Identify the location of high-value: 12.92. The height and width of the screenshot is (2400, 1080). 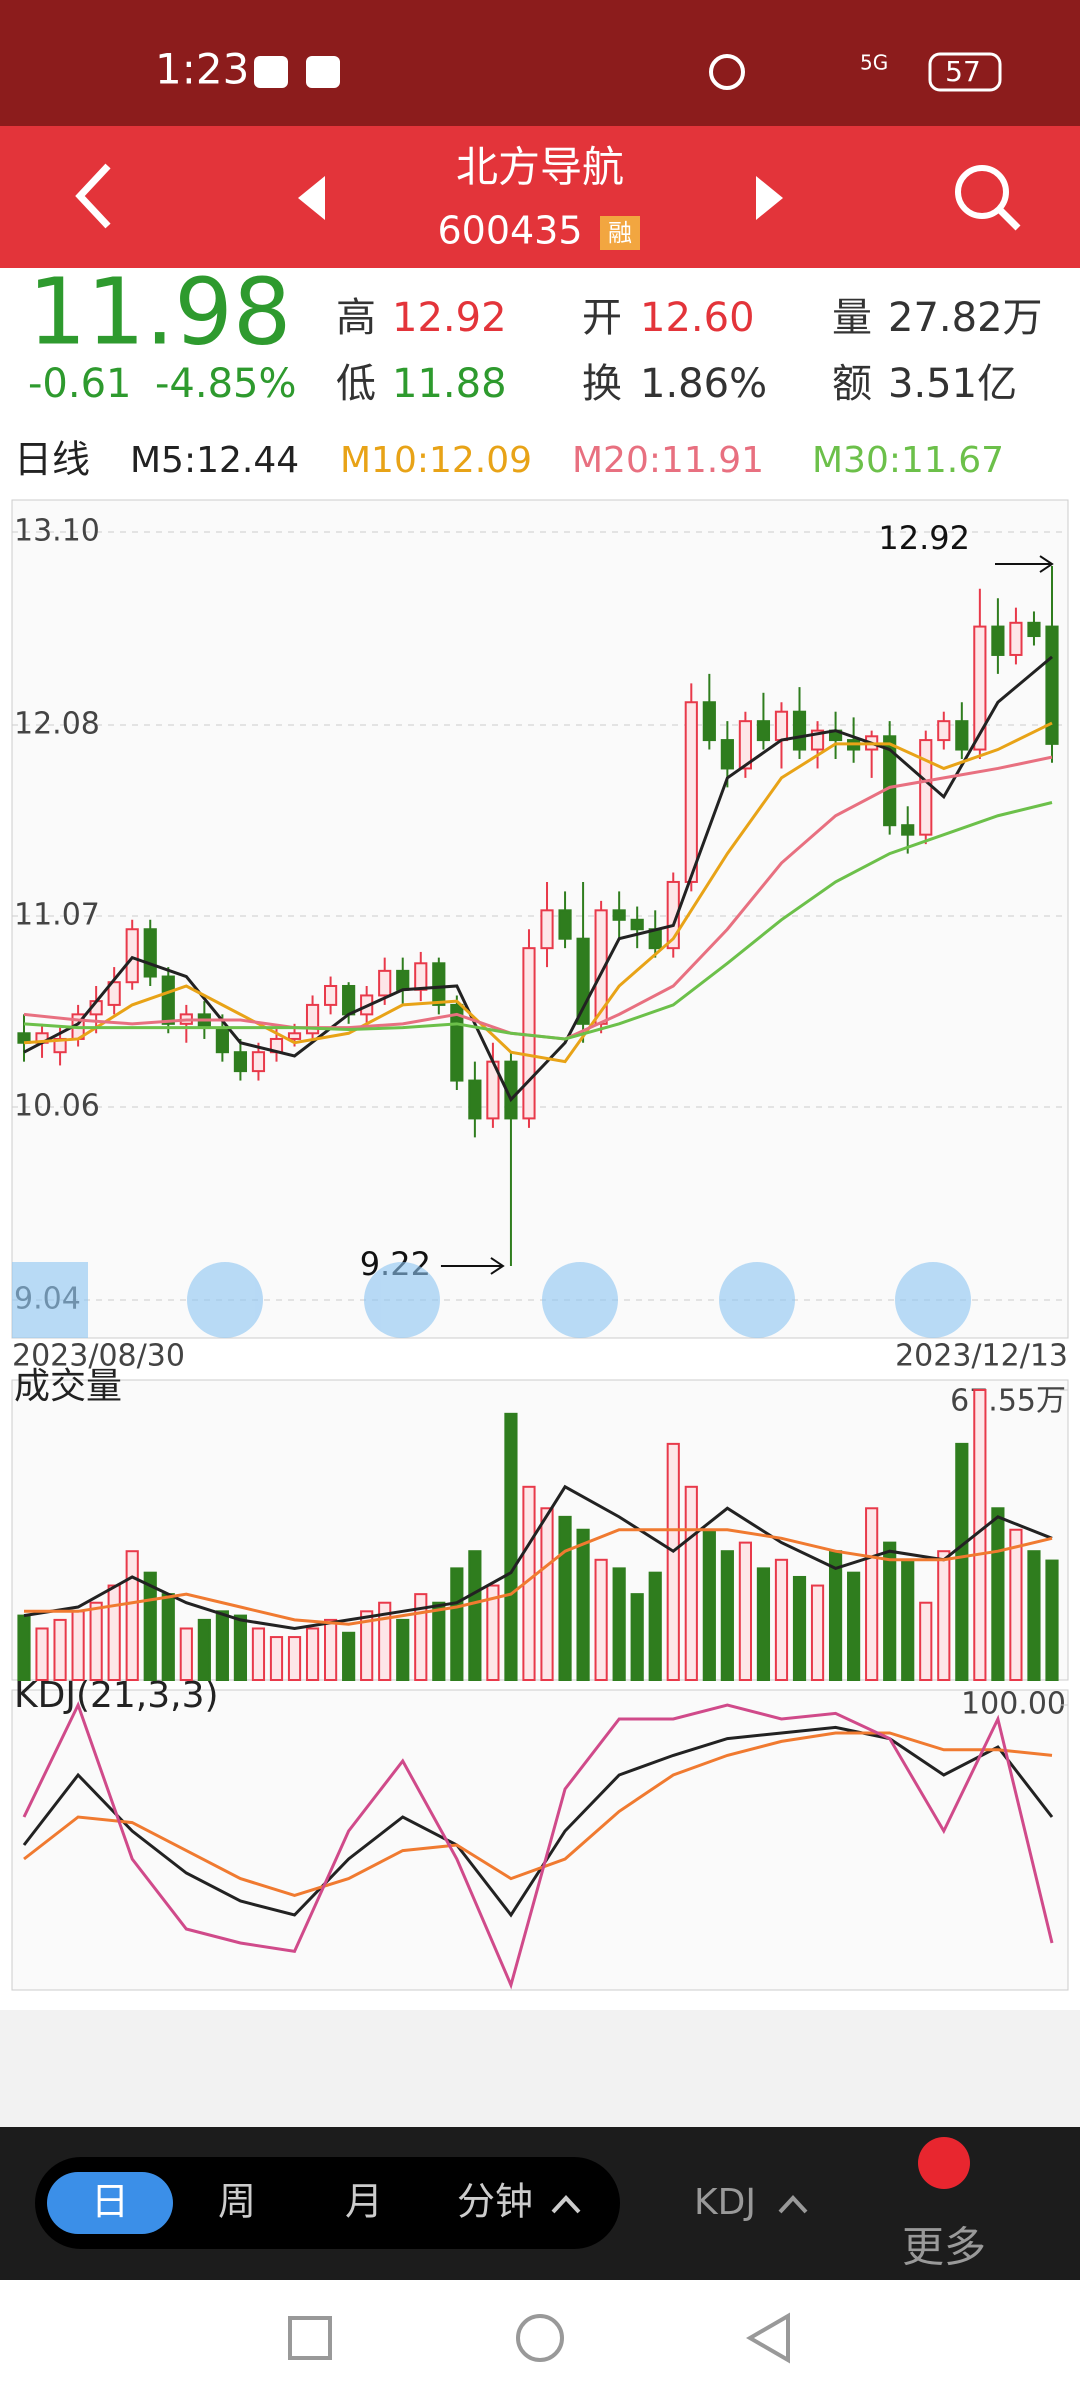
(449, 318).